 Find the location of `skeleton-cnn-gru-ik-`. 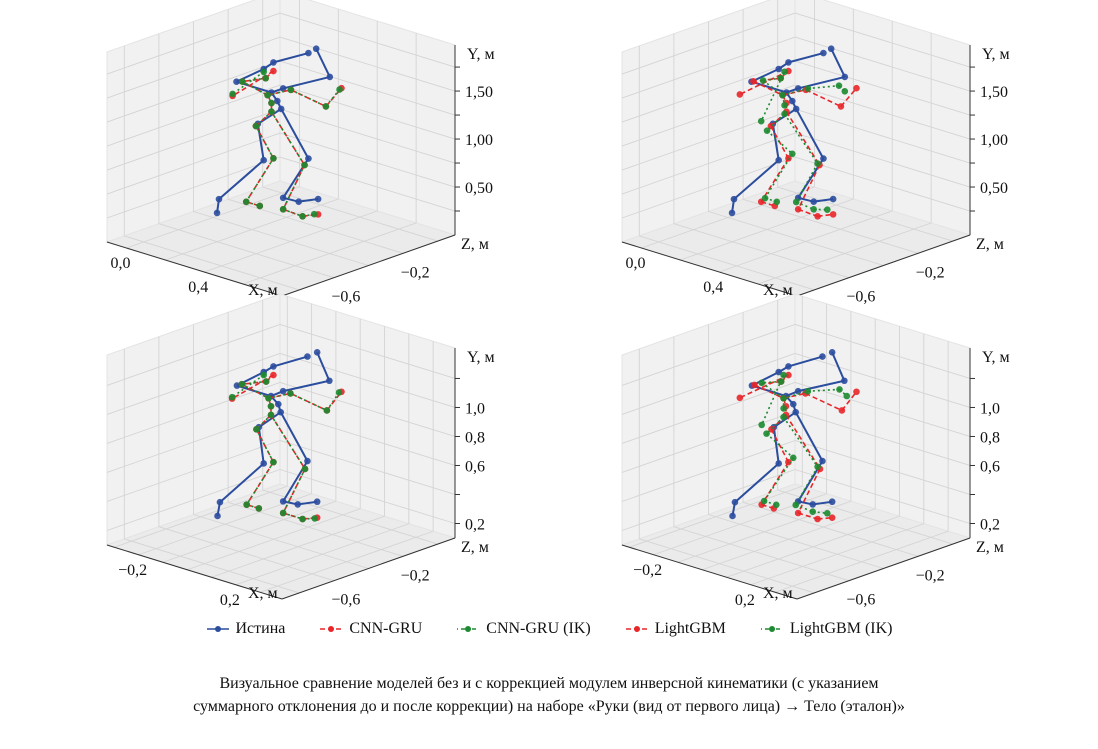

skeleton-cnn-gru-ik- is located at coordinates (285, 447).